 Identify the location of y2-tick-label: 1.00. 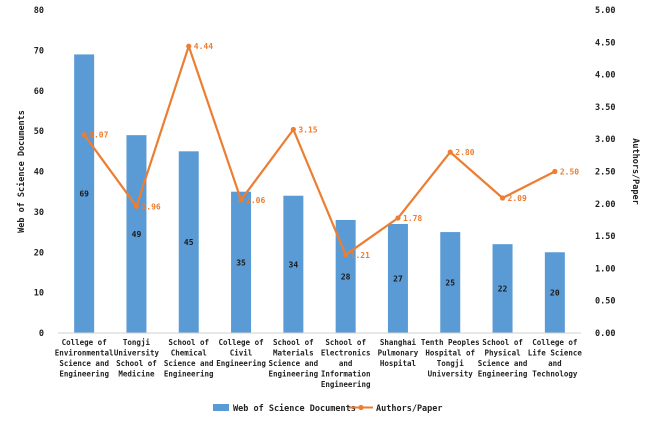
(605, 269).